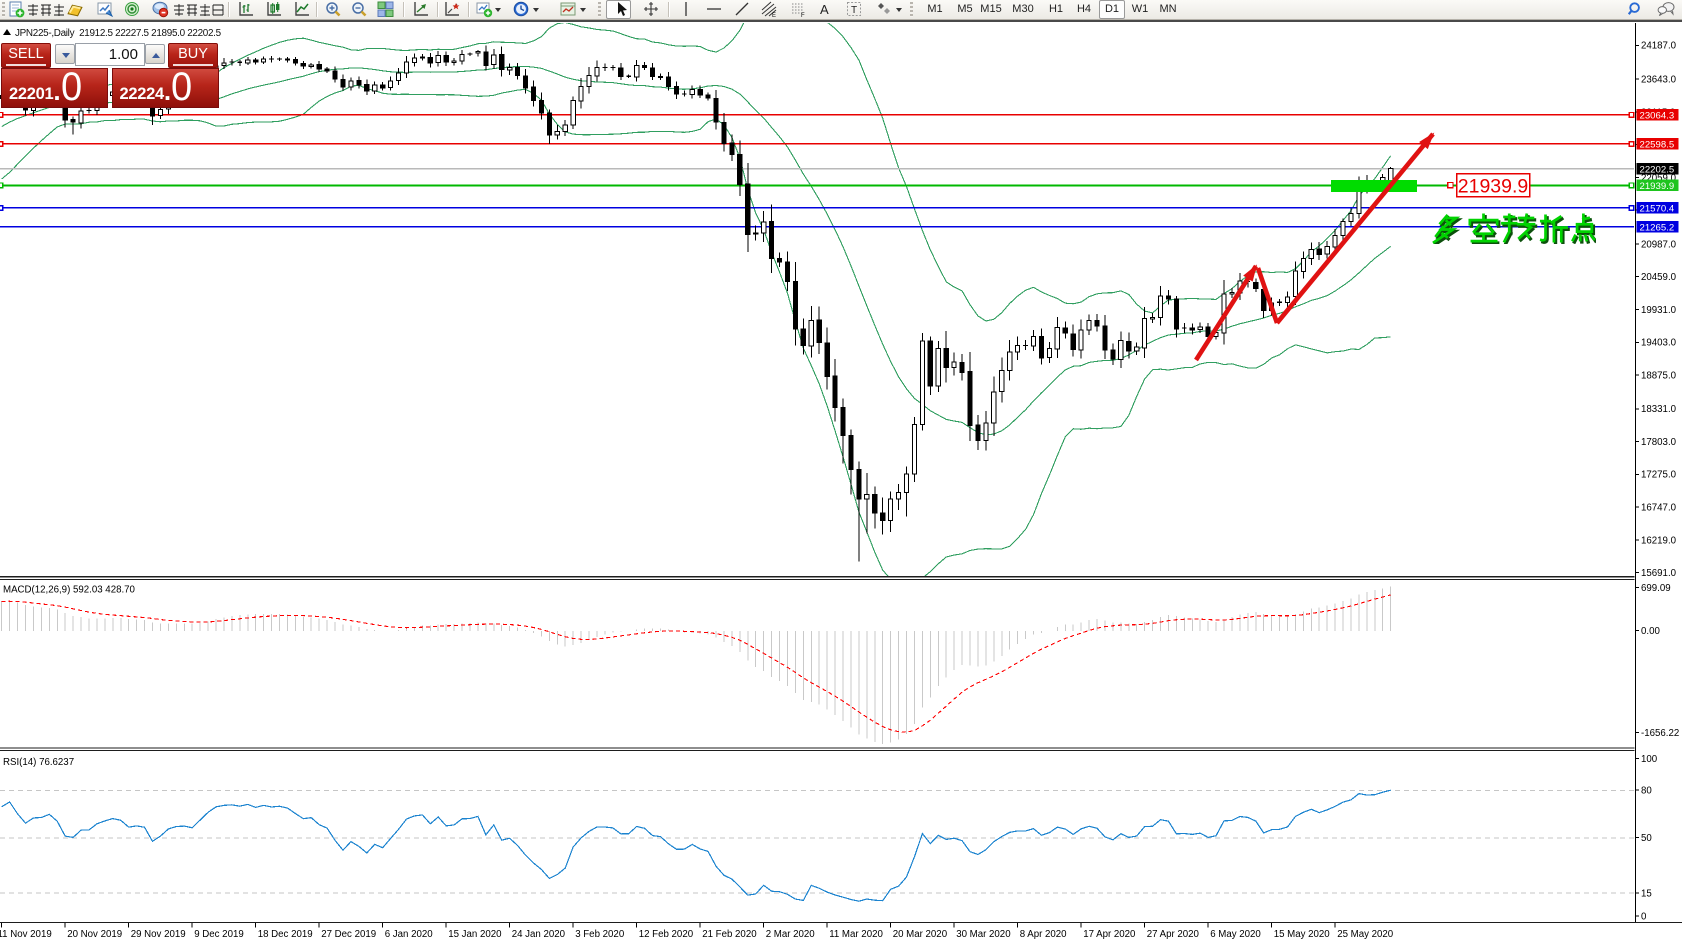 This screenshot has width=1682, height=944. I want to click on svg-text: 20 Nov 2019, so click(94, 934).